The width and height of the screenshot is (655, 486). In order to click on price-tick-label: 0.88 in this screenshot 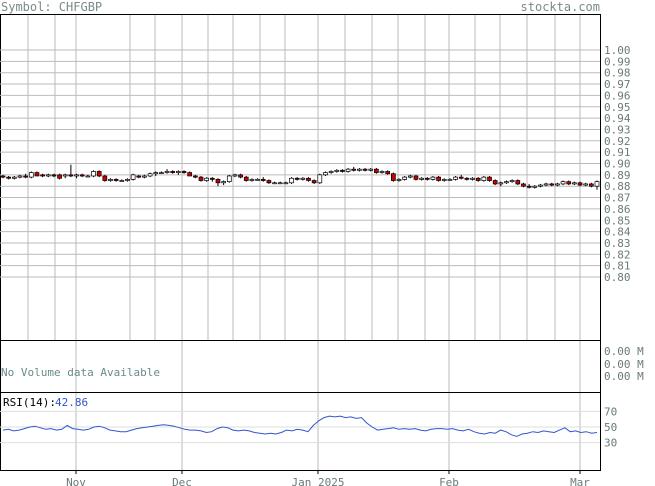, I will do `click(617, 186)`.